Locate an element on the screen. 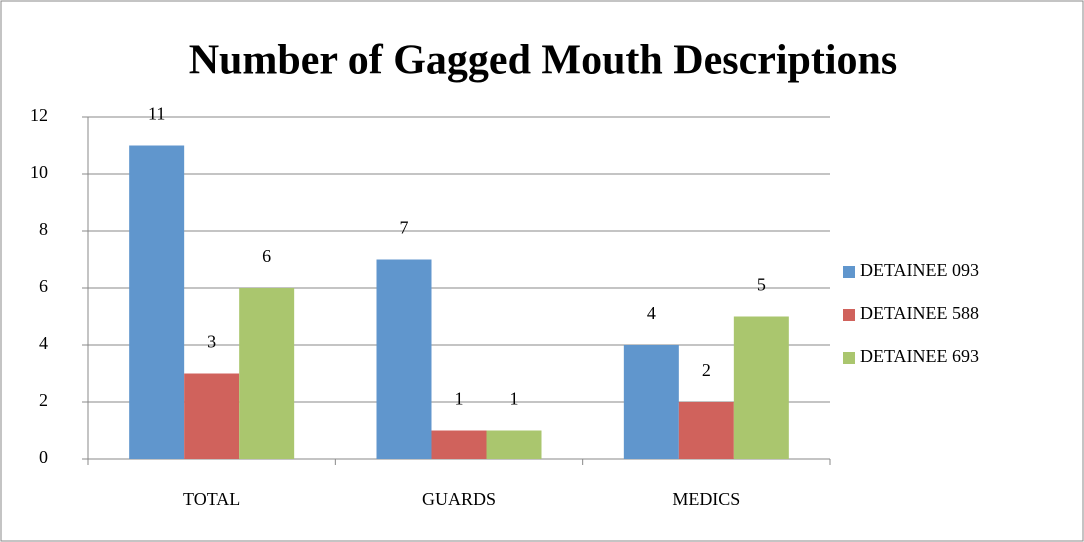 The width and height of the screenshot is (1084, 542). data-label: 3 is located at coordinates (211, 342).